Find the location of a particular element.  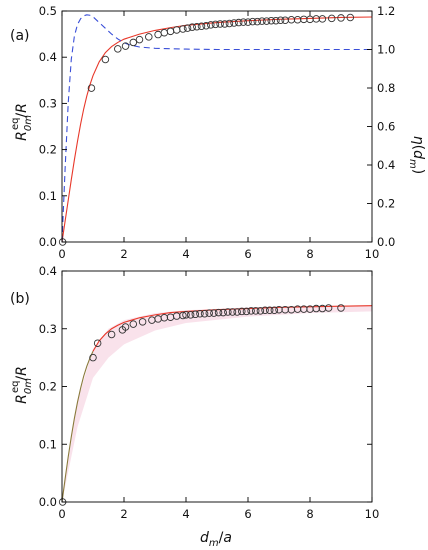

panel-a-x-tick-label: 10 is located at coordinates (372, 254).